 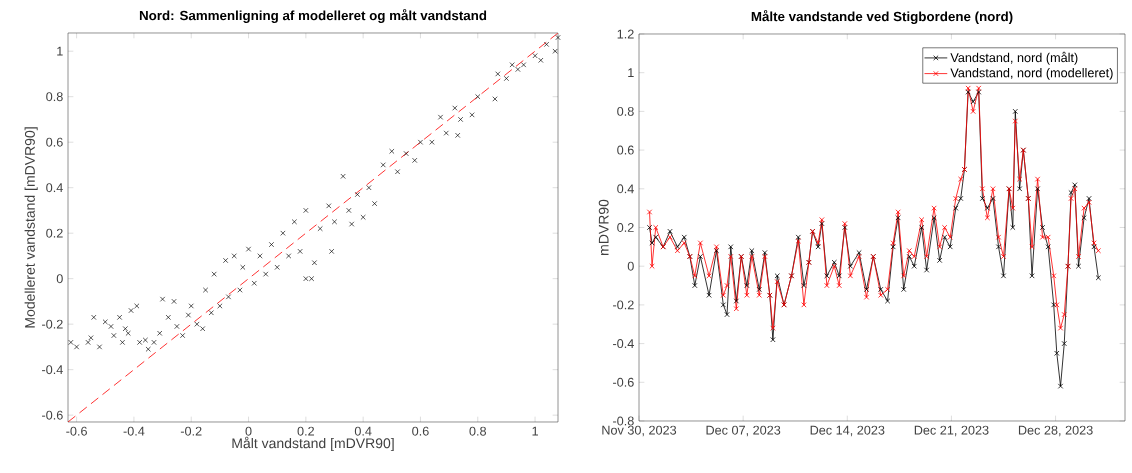 I want to click on x-tick-label: Dec 28, 2023, so click(x=1055, y=431).